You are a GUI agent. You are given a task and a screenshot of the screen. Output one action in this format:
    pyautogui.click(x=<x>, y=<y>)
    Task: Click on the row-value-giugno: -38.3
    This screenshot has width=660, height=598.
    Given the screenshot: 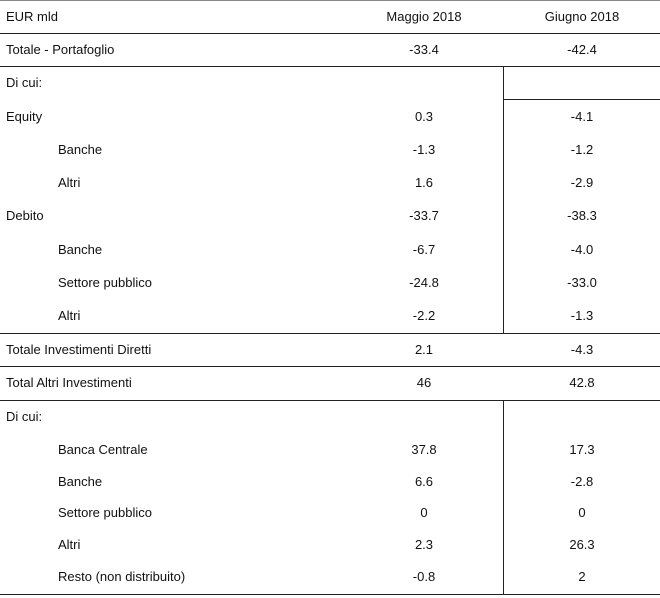 What is the action you would take?
    pyautogui.click(x=582, y=215)
    